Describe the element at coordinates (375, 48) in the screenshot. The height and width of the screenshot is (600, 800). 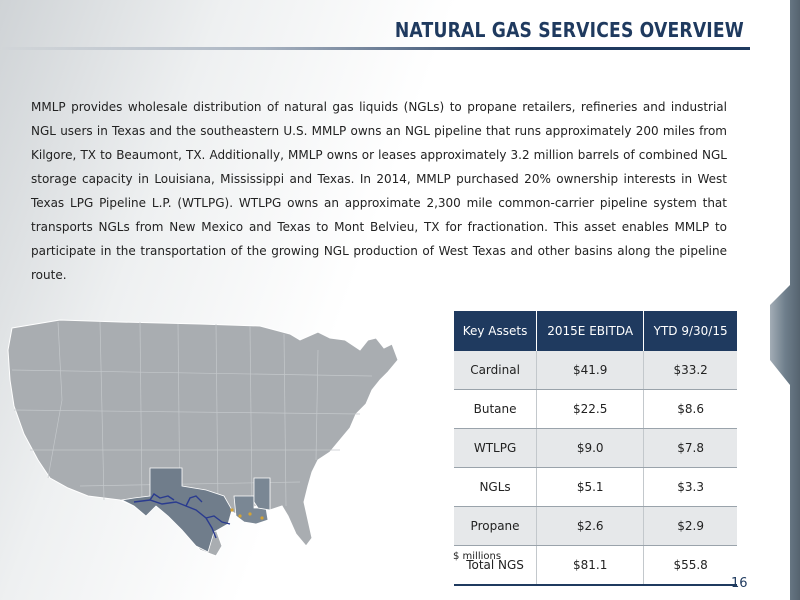
I see `title-underline` at that location.